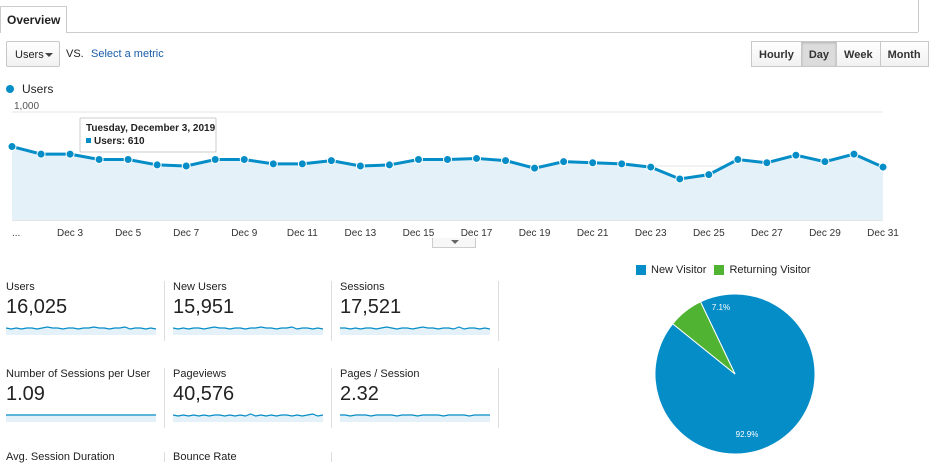 This screenshot has height=463, width=932. I want to click on metric-value: 16,025, so click(37, 307).